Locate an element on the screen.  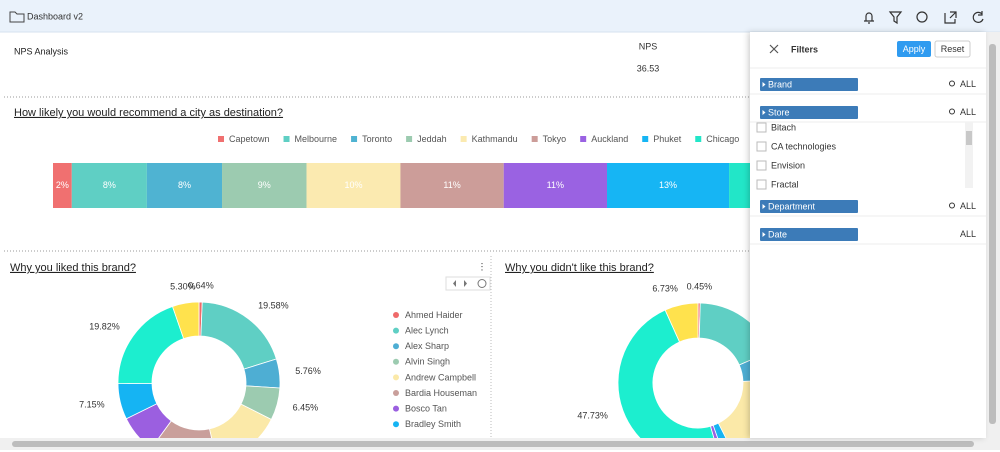
notification-icon is located at coordinates (869, 18).